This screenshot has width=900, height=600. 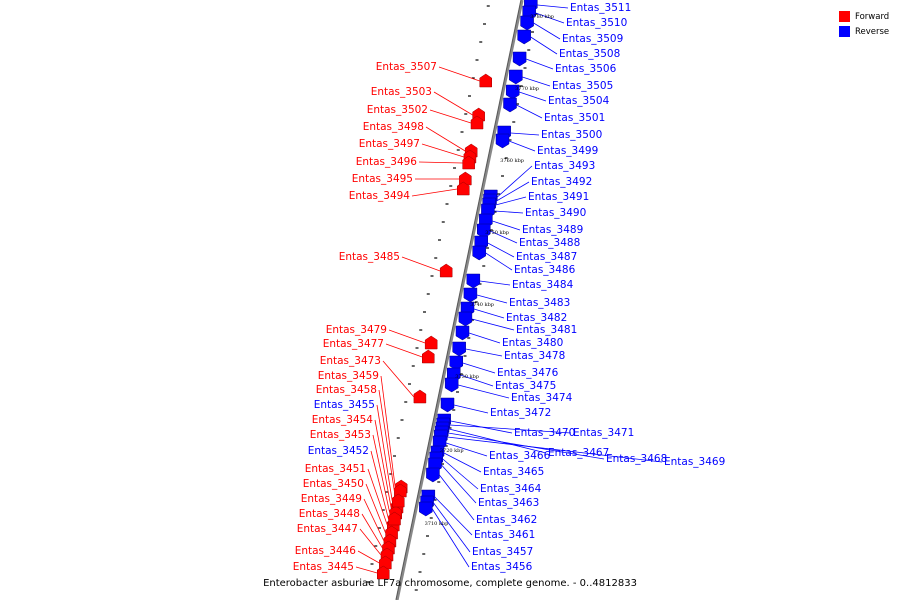 I want to click on forward-gene-label: Entas_3453, so click(x=340, y=435).